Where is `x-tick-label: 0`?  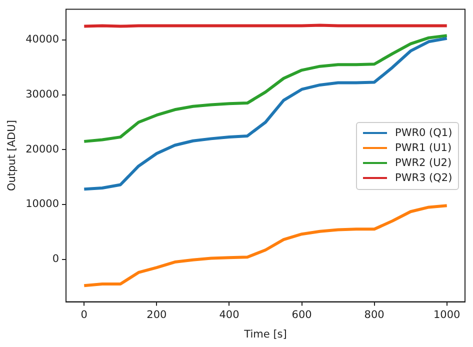
x-tick-label: 0 is located at coordinates (84, 314).